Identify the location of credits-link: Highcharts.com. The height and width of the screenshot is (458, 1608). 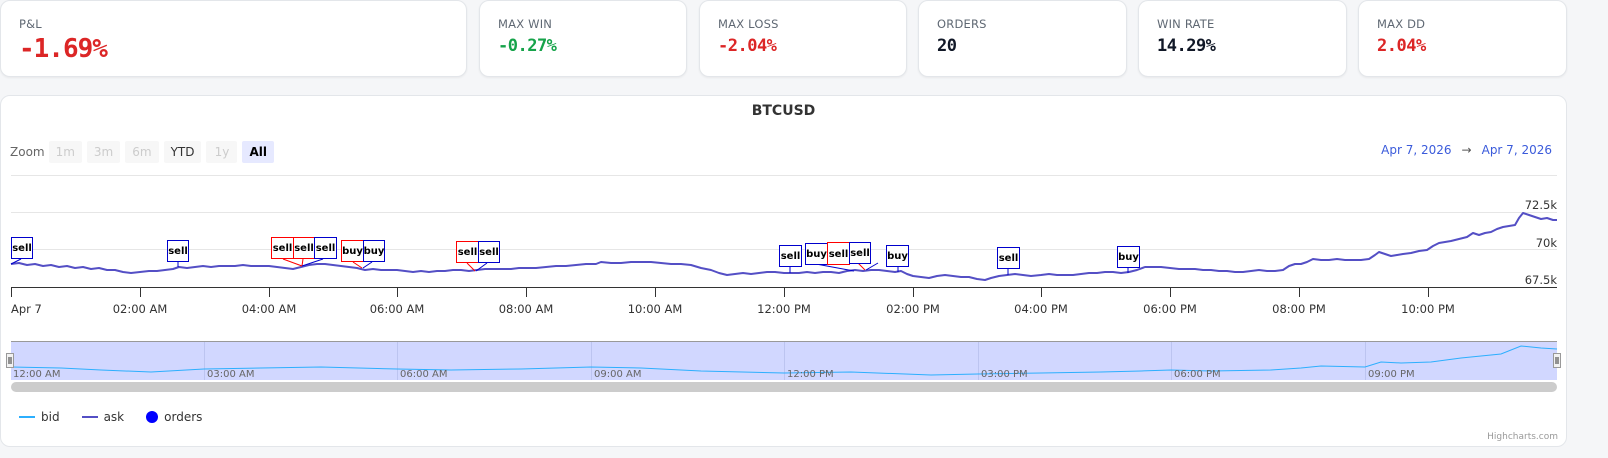
(1522, 437).